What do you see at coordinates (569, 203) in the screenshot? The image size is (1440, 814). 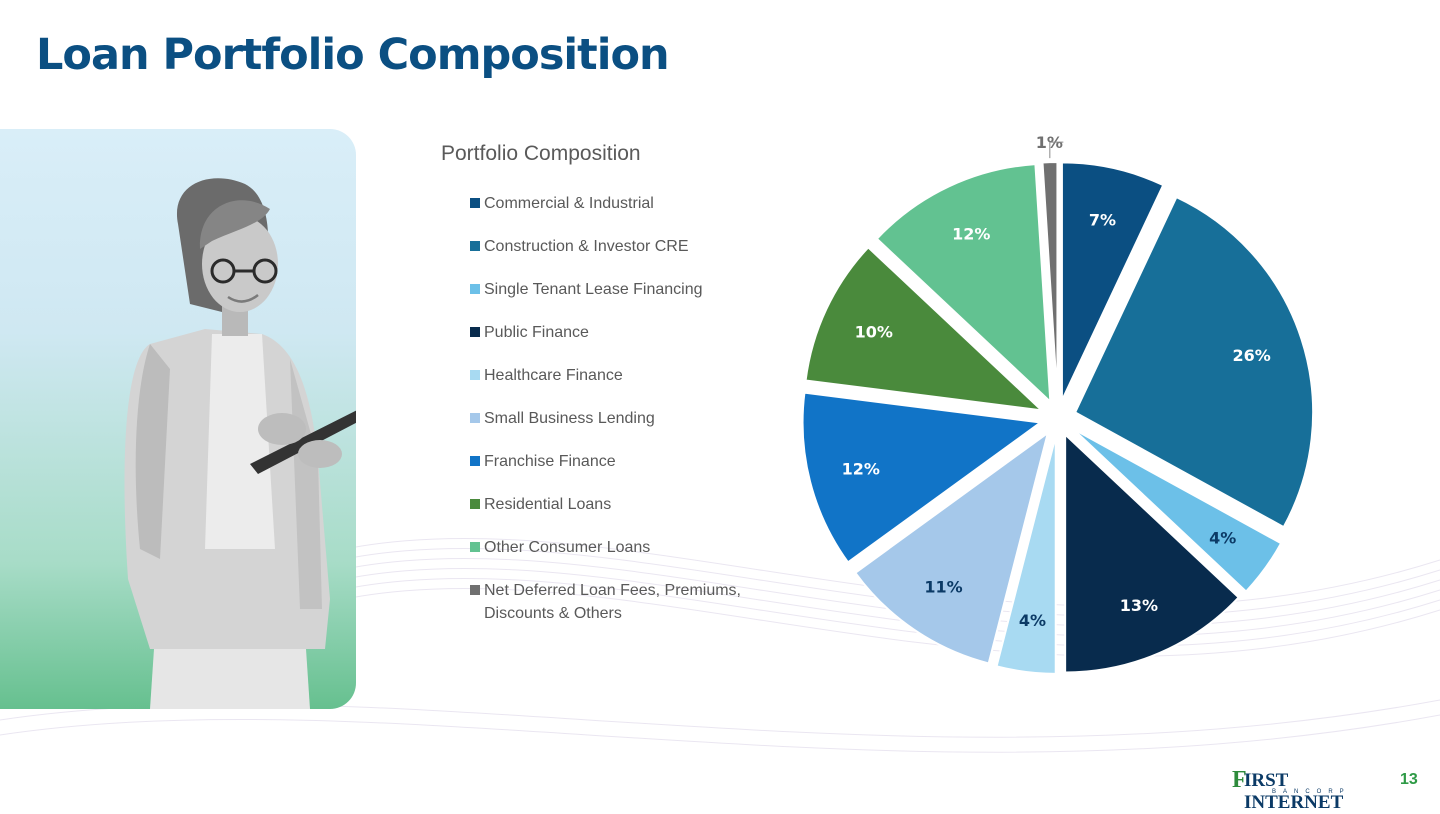 I see `legend-label: Commercial & Industrial` at bounding box center [569, 203].